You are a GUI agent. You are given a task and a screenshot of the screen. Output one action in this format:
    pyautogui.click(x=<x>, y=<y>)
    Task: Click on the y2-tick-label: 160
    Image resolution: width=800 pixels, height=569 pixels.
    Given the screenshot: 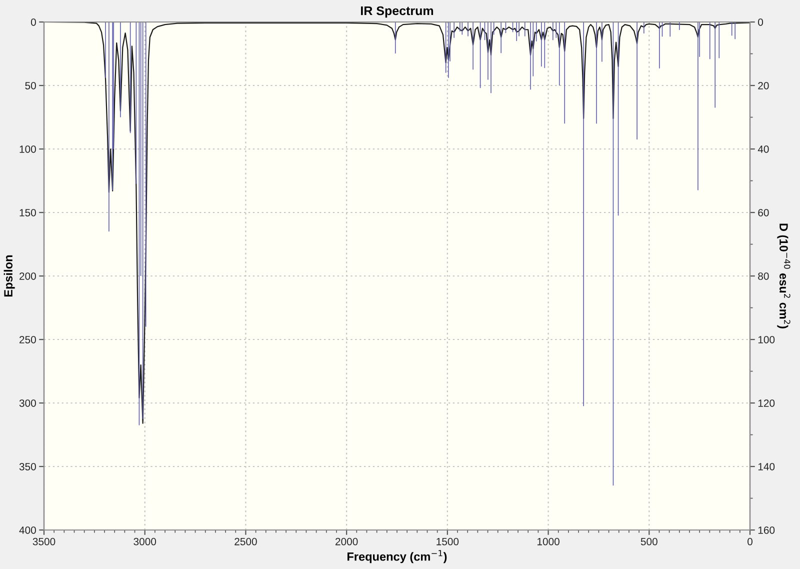 What is the action you would take?
    pyautogui.click(x=766, y=530)
    